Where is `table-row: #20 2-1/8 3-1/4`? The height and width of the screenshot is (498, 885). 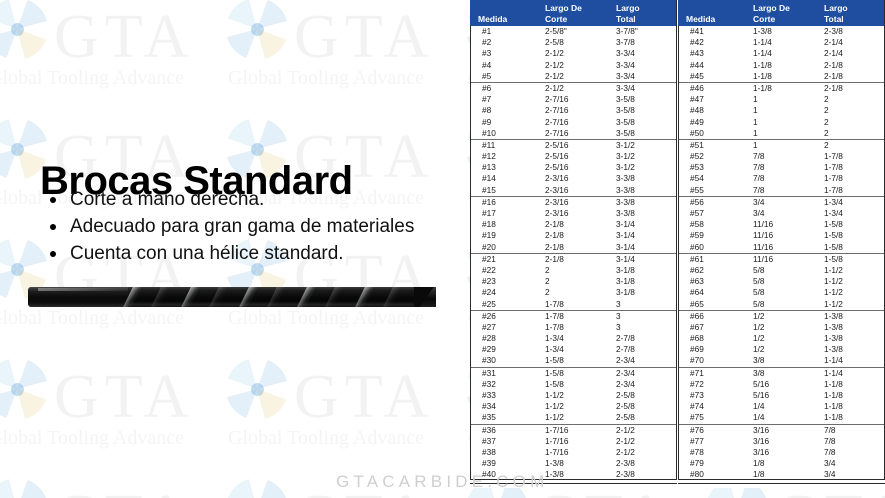
table-row: #20 2-1/8 3-1/4 is located at coordinates (573, 248).